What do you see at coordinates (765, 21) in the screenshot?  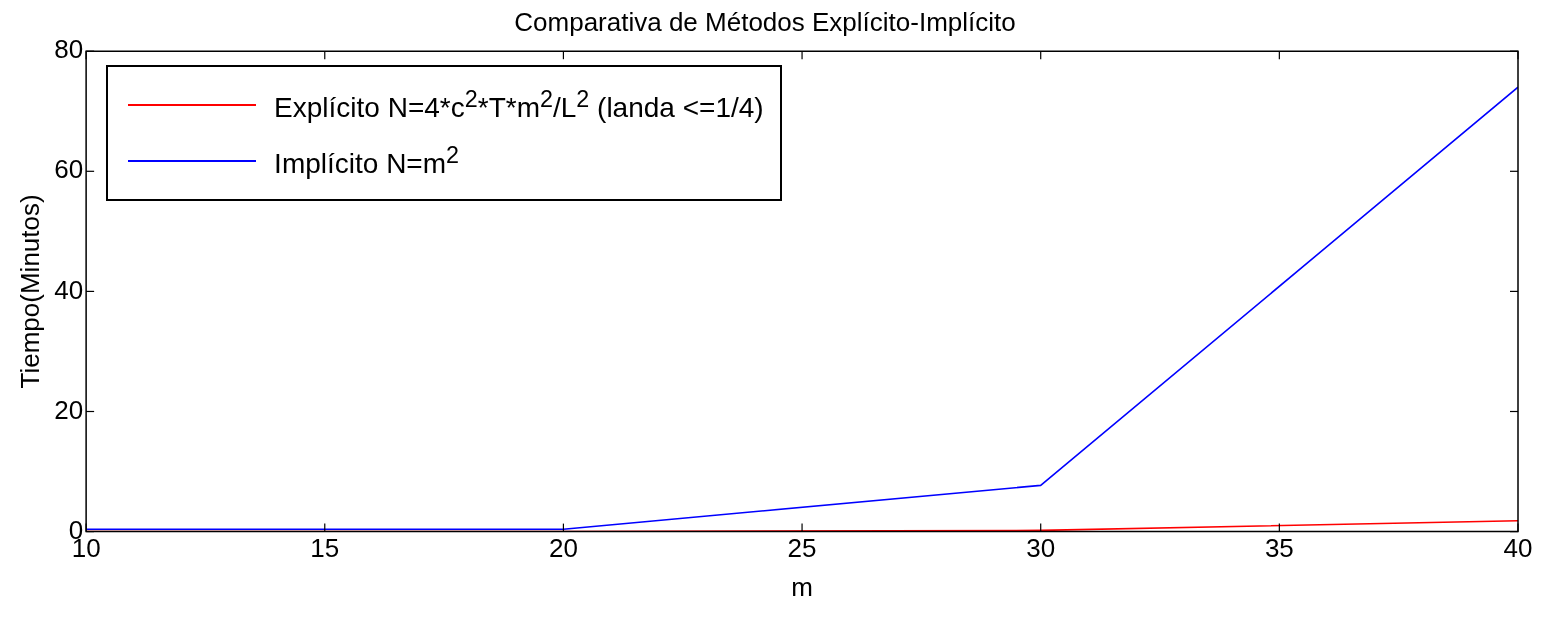 I see `chart-title: Comparativa de Métodos Explícito-Implícito` at bounding box center [765, 21].